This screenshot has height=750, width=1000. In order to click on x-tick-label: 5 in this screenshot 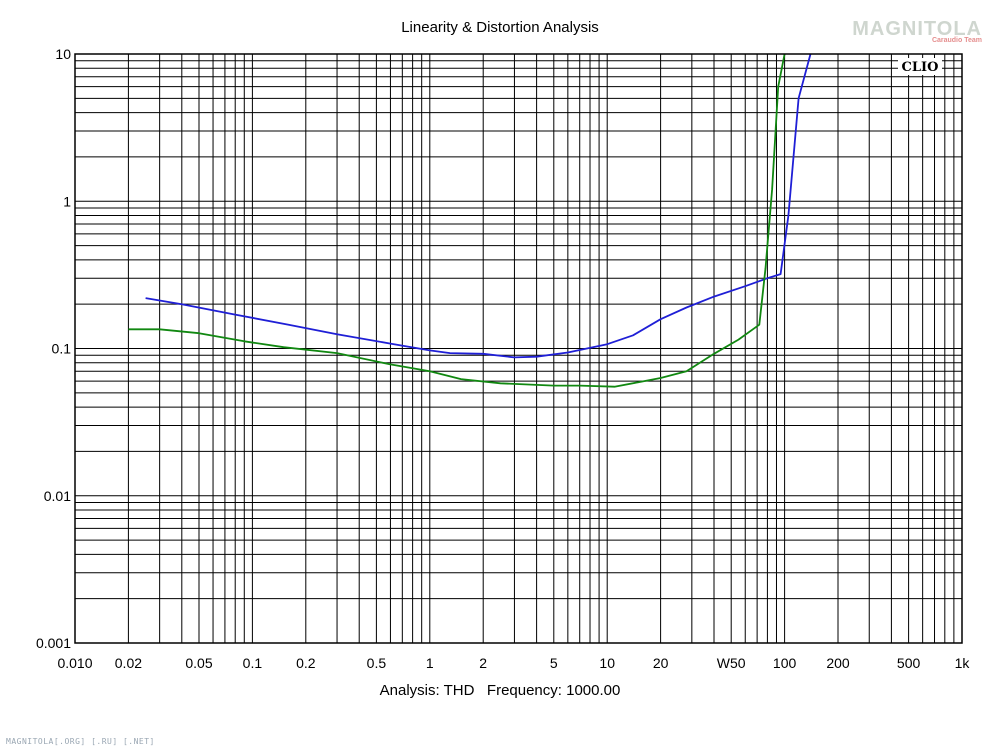, I will do `click(554, 663)`.